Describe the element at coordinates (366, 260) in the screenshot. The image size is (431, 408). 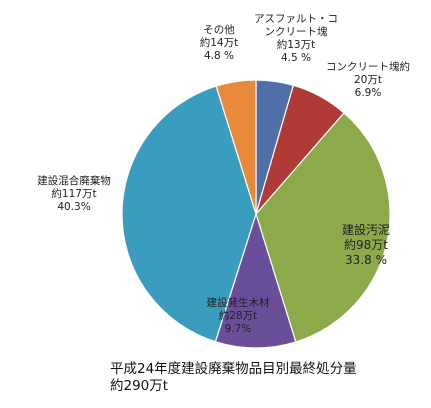
I see `slice-label-line: 33.8 %` at that location.